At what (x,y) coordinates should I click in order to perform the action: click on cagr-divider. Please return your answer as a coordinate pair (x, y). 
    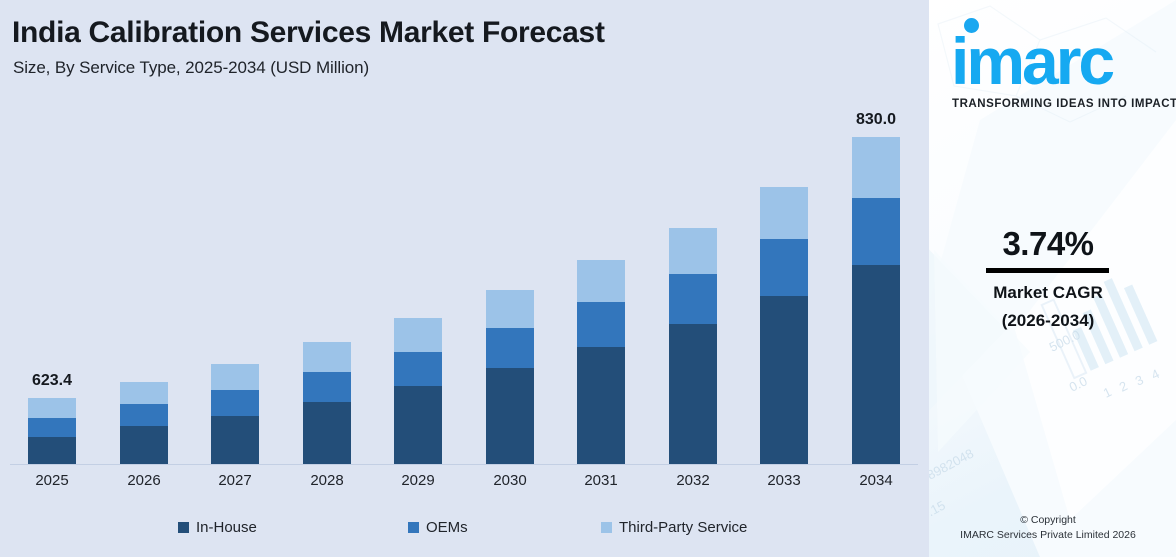
    Looking at the image, I should click on (1047, 270).